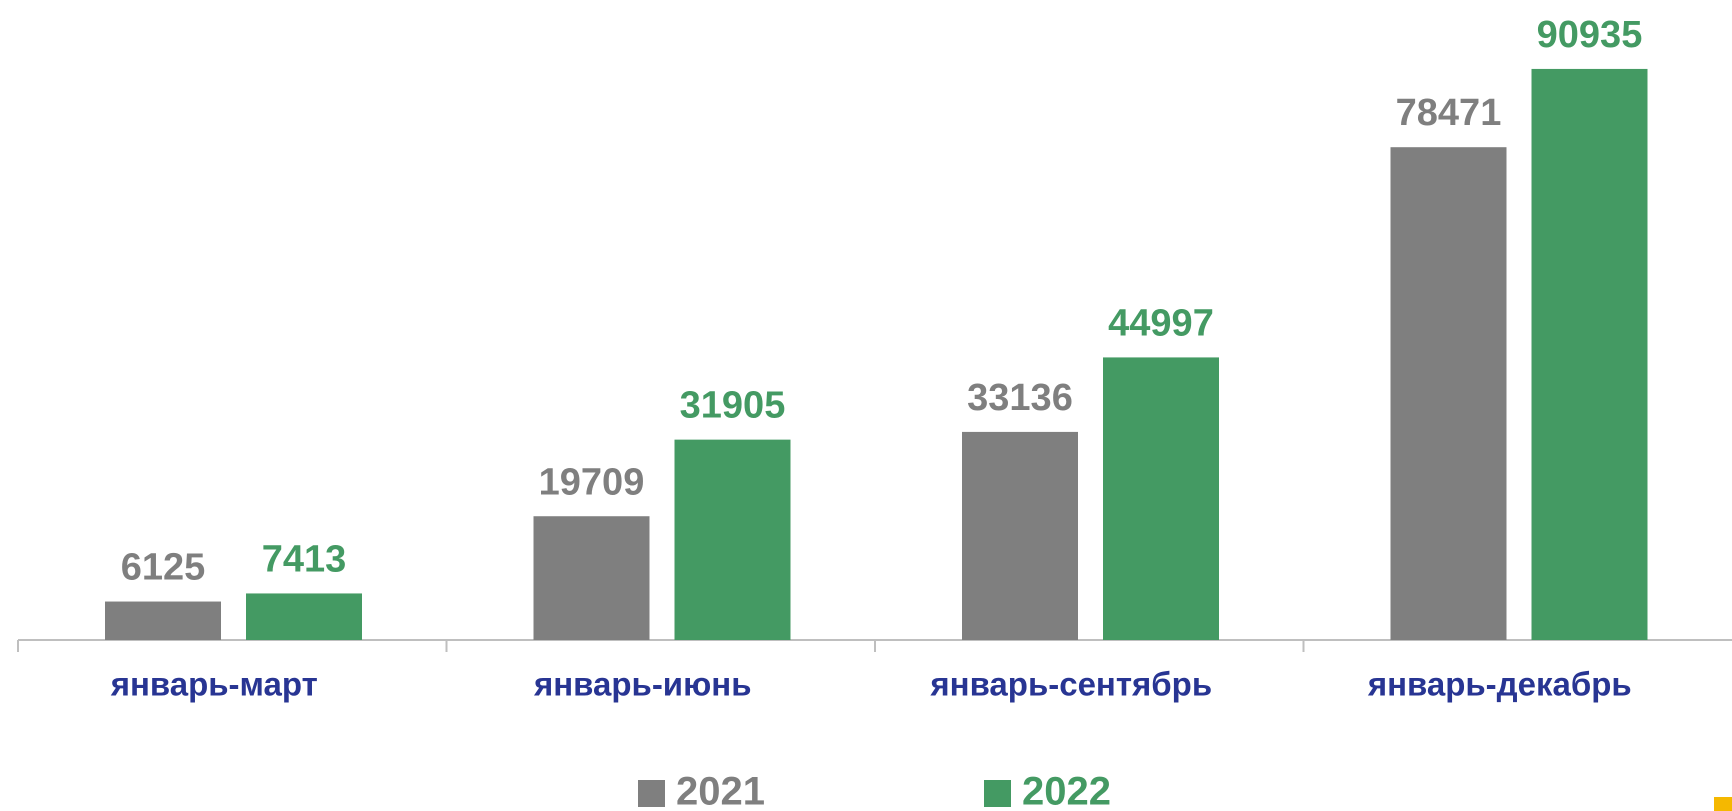 Image resolution: width=1732 pixels, height=811 pixels. What do you see at coordinates (304, 559) in the screenshot?
I see `value-label: 7413` at bounding box center [304, 559].